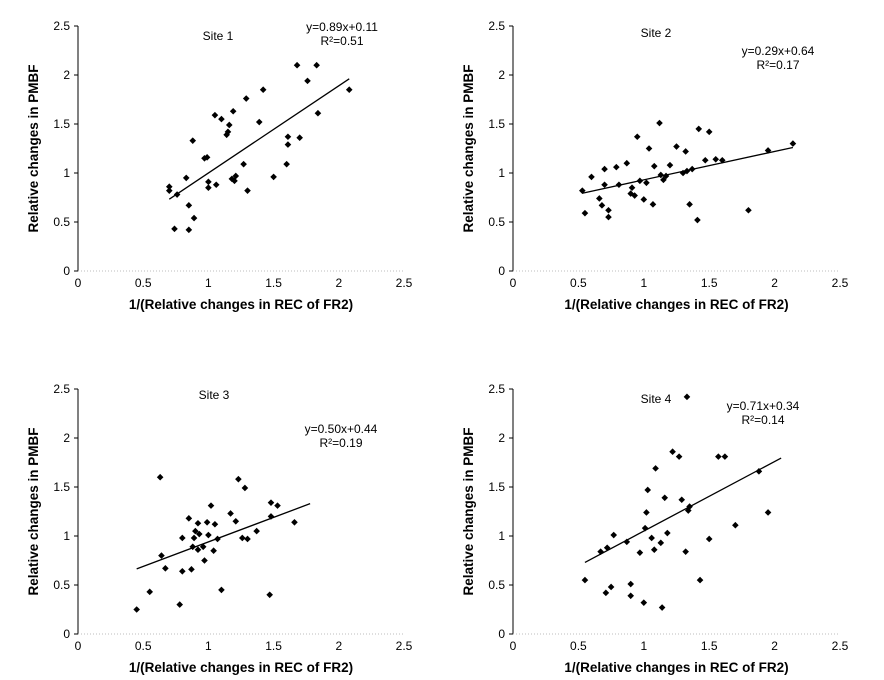  What do you see at coordinates (840, 283) in the screenshot?
I see `x-tick-label: 2.5` at bounding box center [840, 283].